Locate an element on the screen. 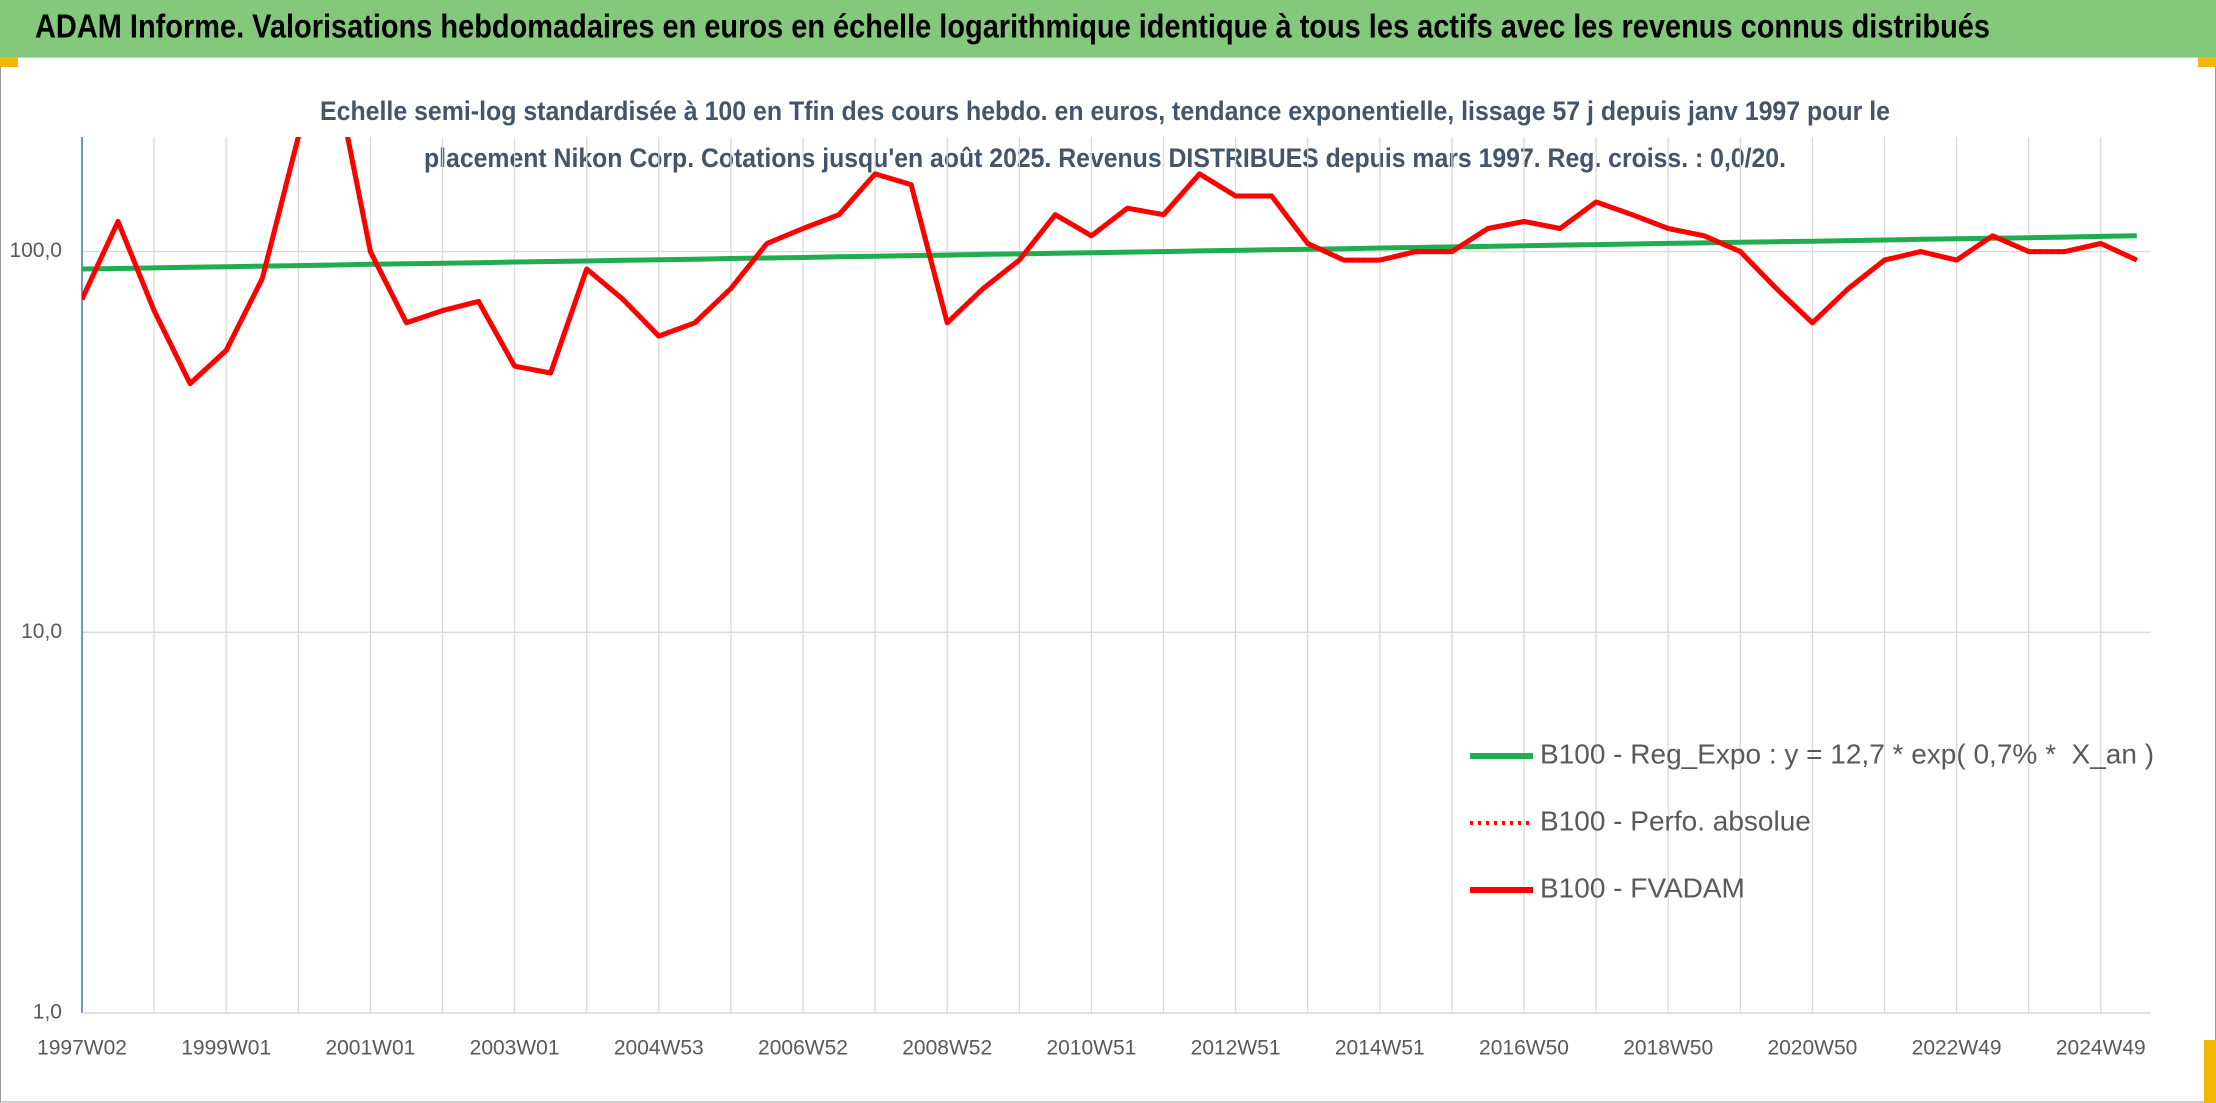 The height and width of the screenshot is (1103, 2216). y-tick-label: 10,0 is located at coordinates (41, 631).